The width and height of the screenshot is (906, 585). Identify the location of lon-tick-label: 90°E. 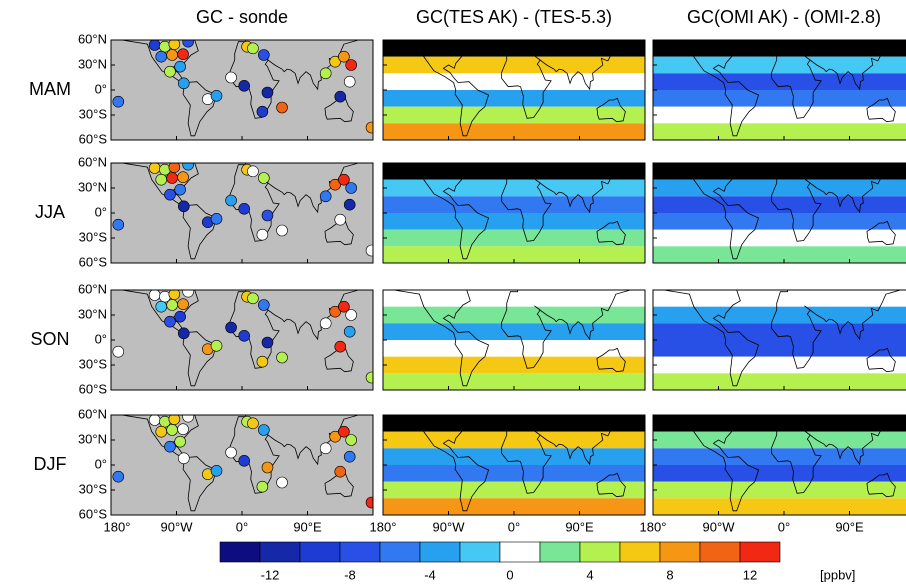
(849, 526).